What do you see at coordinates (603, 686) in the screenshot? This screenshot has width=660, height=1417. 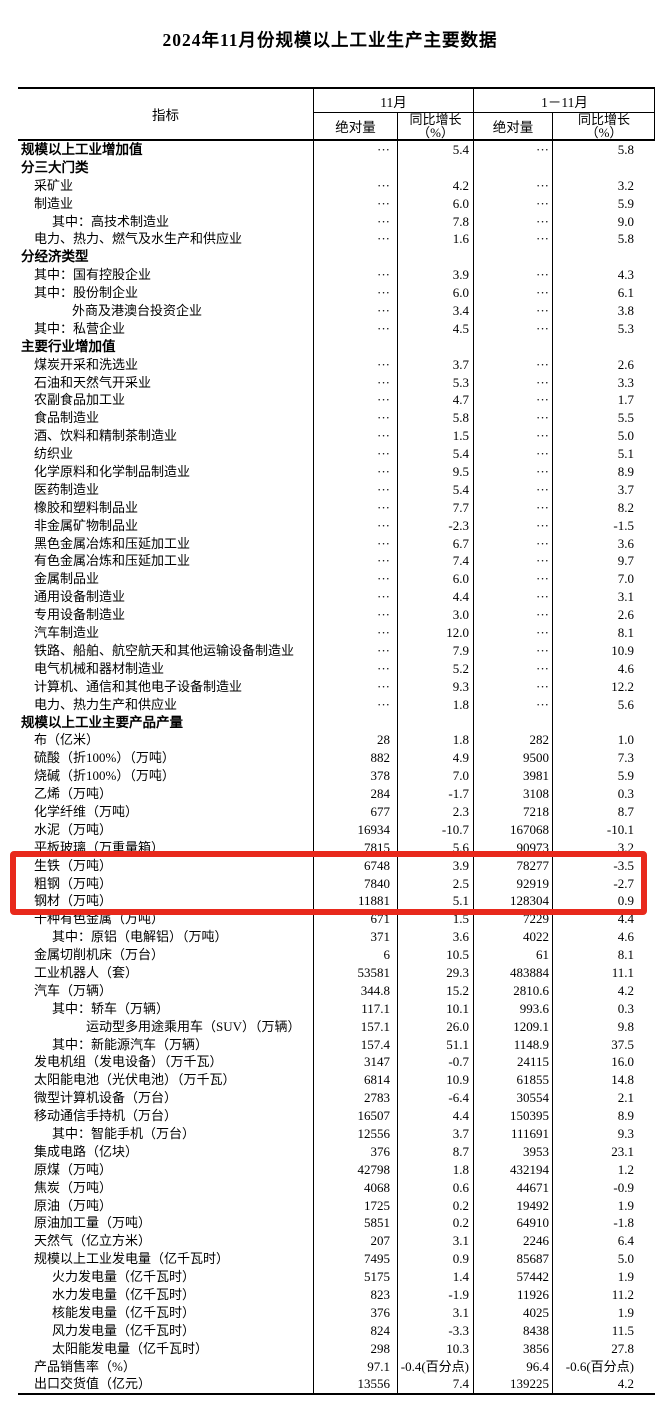 I see `cum-yoy-growth: 12.2` at bounding box center [603, 686].